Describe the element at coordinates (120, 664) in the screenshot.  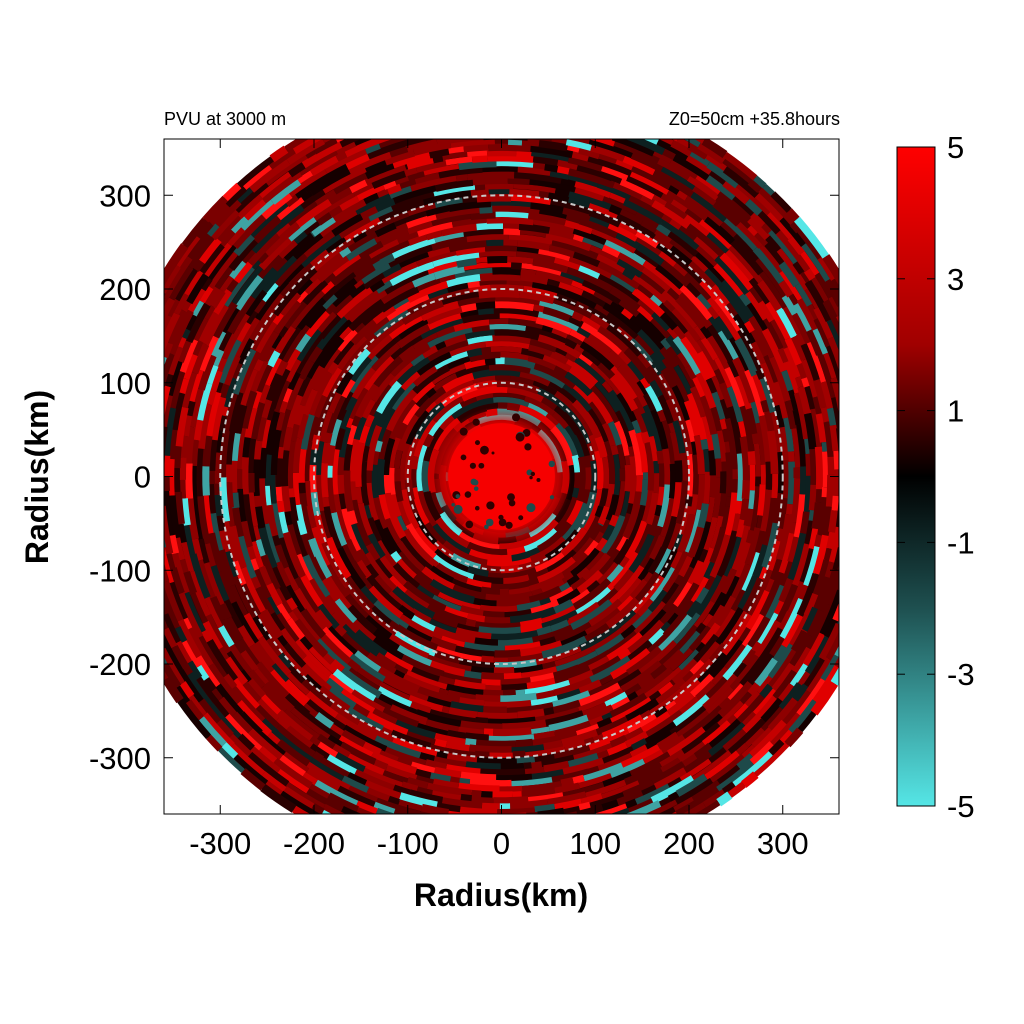
I see `y-tick-label: -200` at that location.